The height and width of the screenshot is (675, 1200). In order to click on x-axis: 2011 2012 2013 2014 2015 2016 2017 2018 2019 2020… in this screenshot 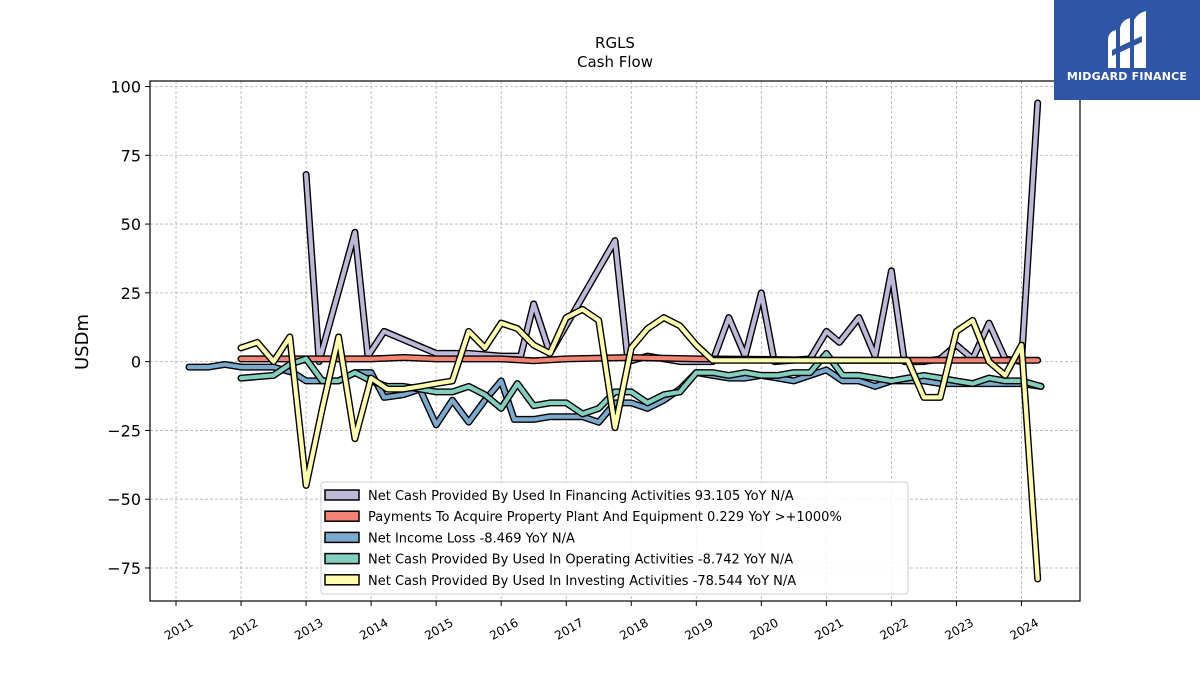, I will do `click(601, 622)`.